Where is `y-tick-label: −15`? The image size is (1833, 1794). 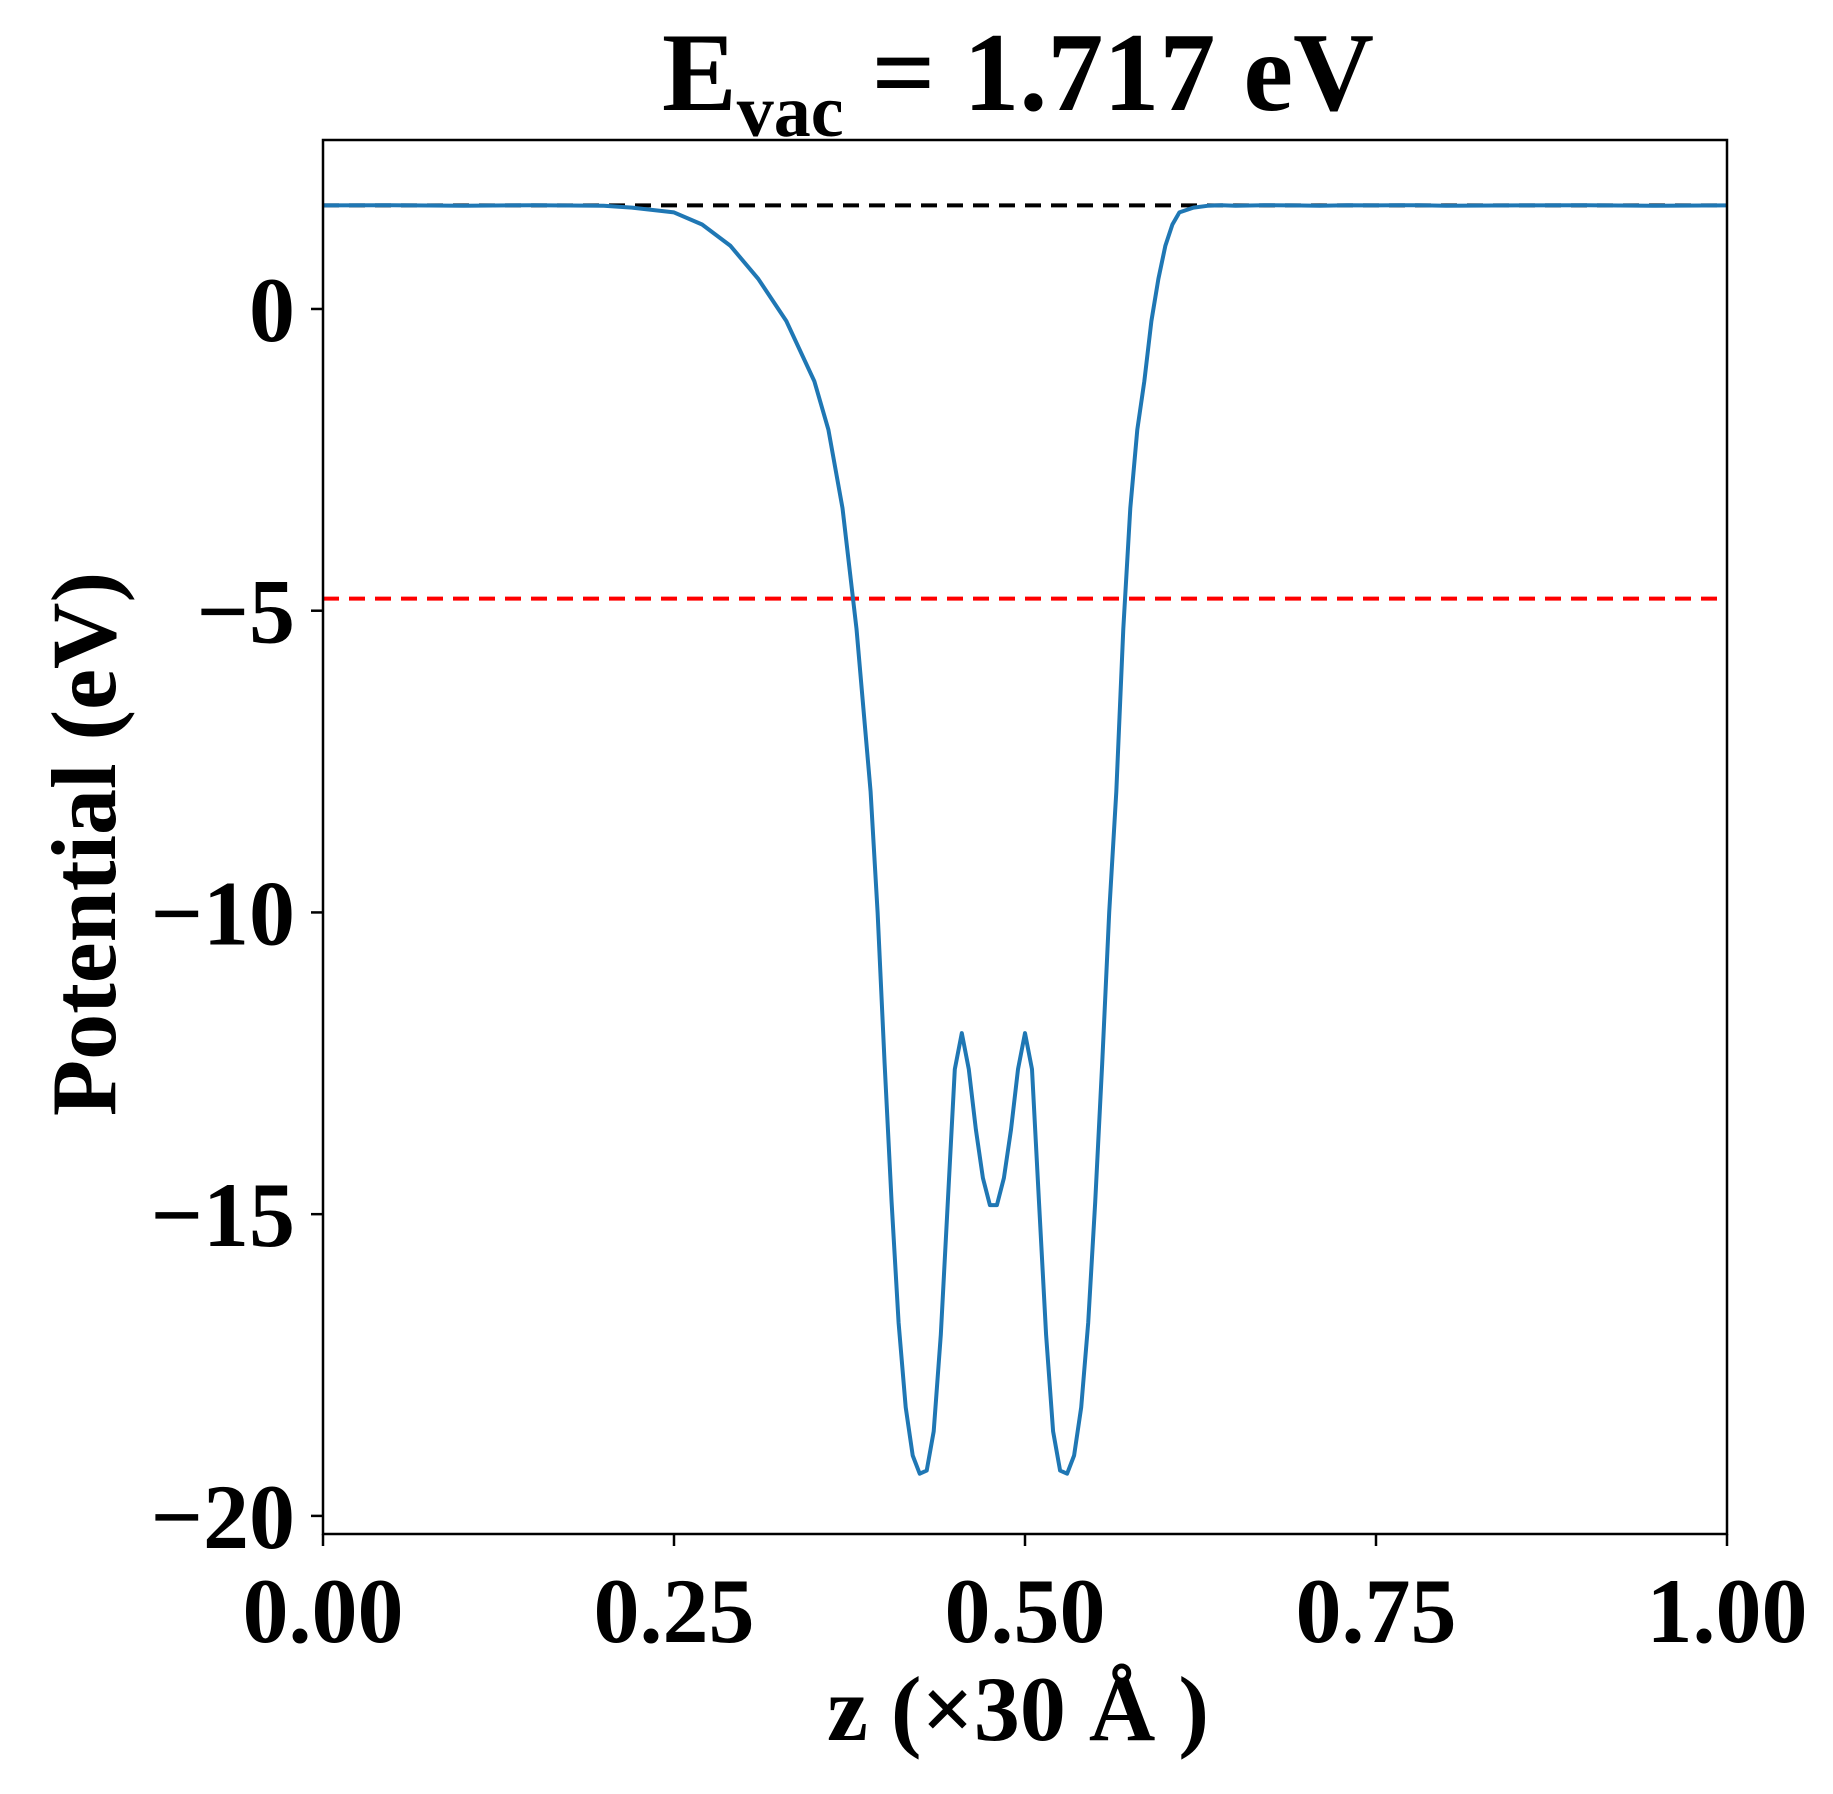
y-tick-label: −15 is located at coordinates (223, 1215).